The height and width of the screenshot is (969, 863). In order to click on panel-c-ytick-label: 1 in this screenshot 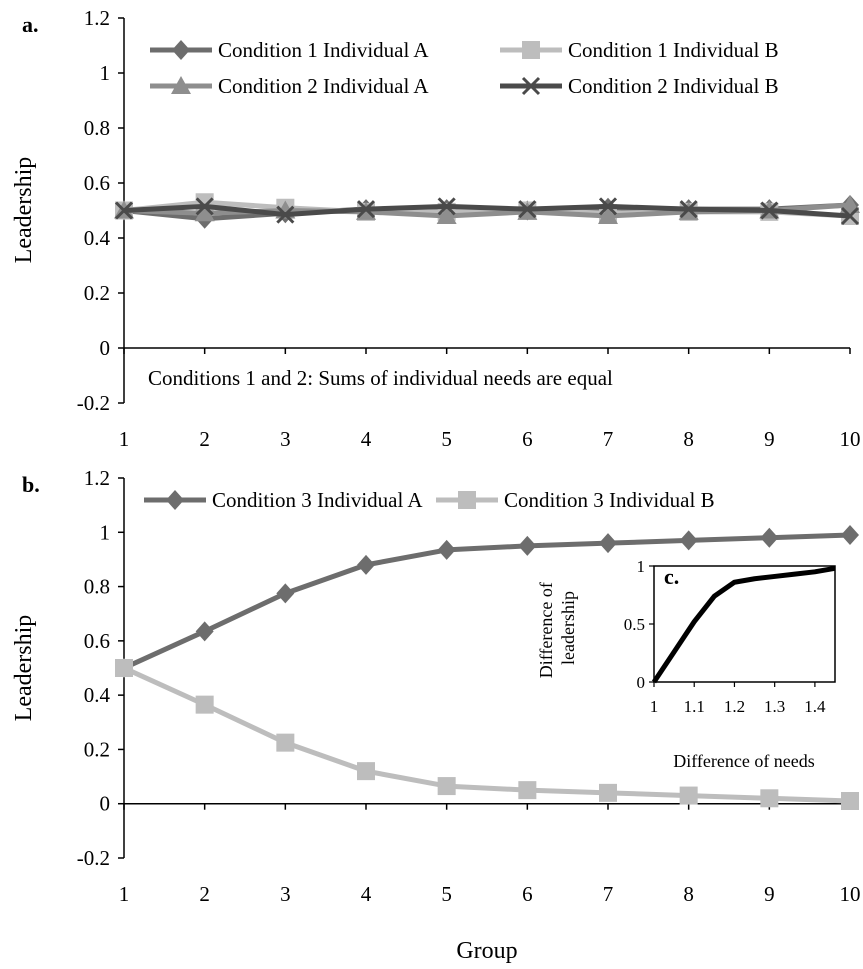, I will do `click(641, 566)`.